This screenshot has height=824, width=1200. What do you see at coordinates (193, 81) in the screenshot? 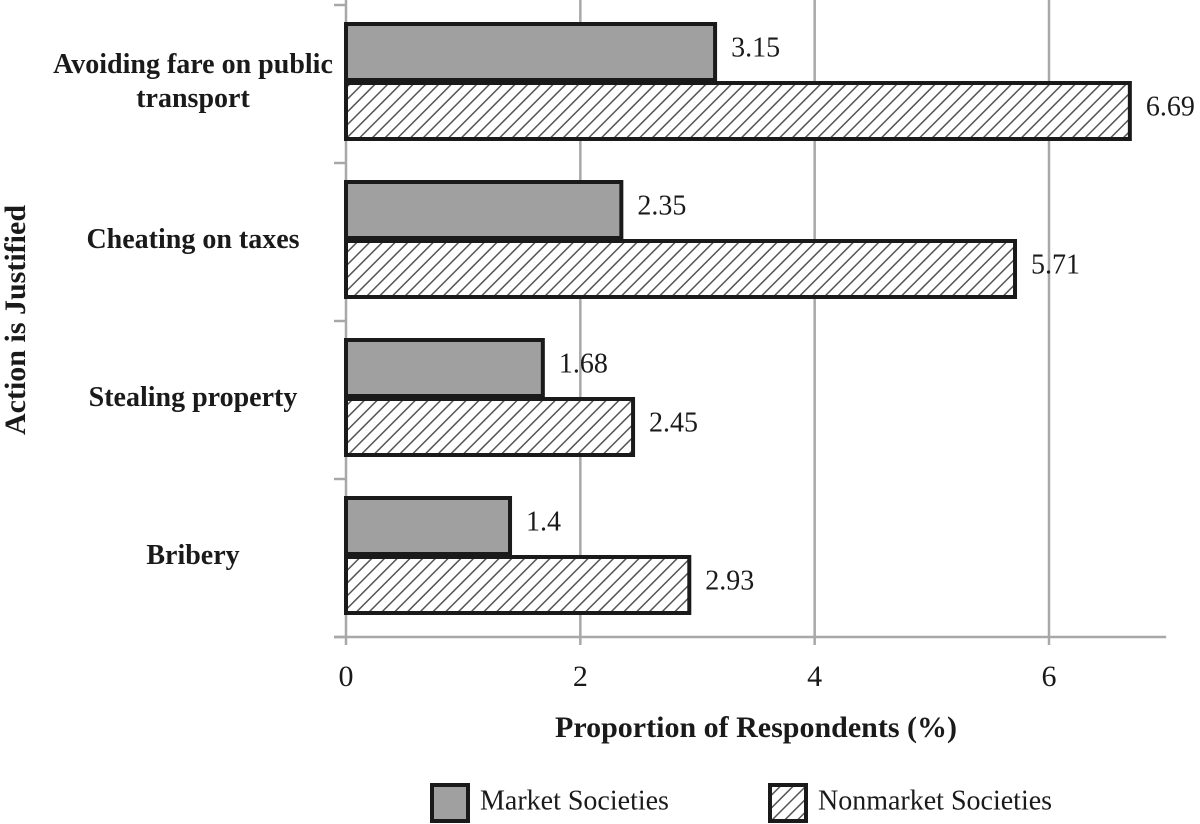
I see `y-tick-label: Avoiding fare on public transport` at bounding box center [193, 81].